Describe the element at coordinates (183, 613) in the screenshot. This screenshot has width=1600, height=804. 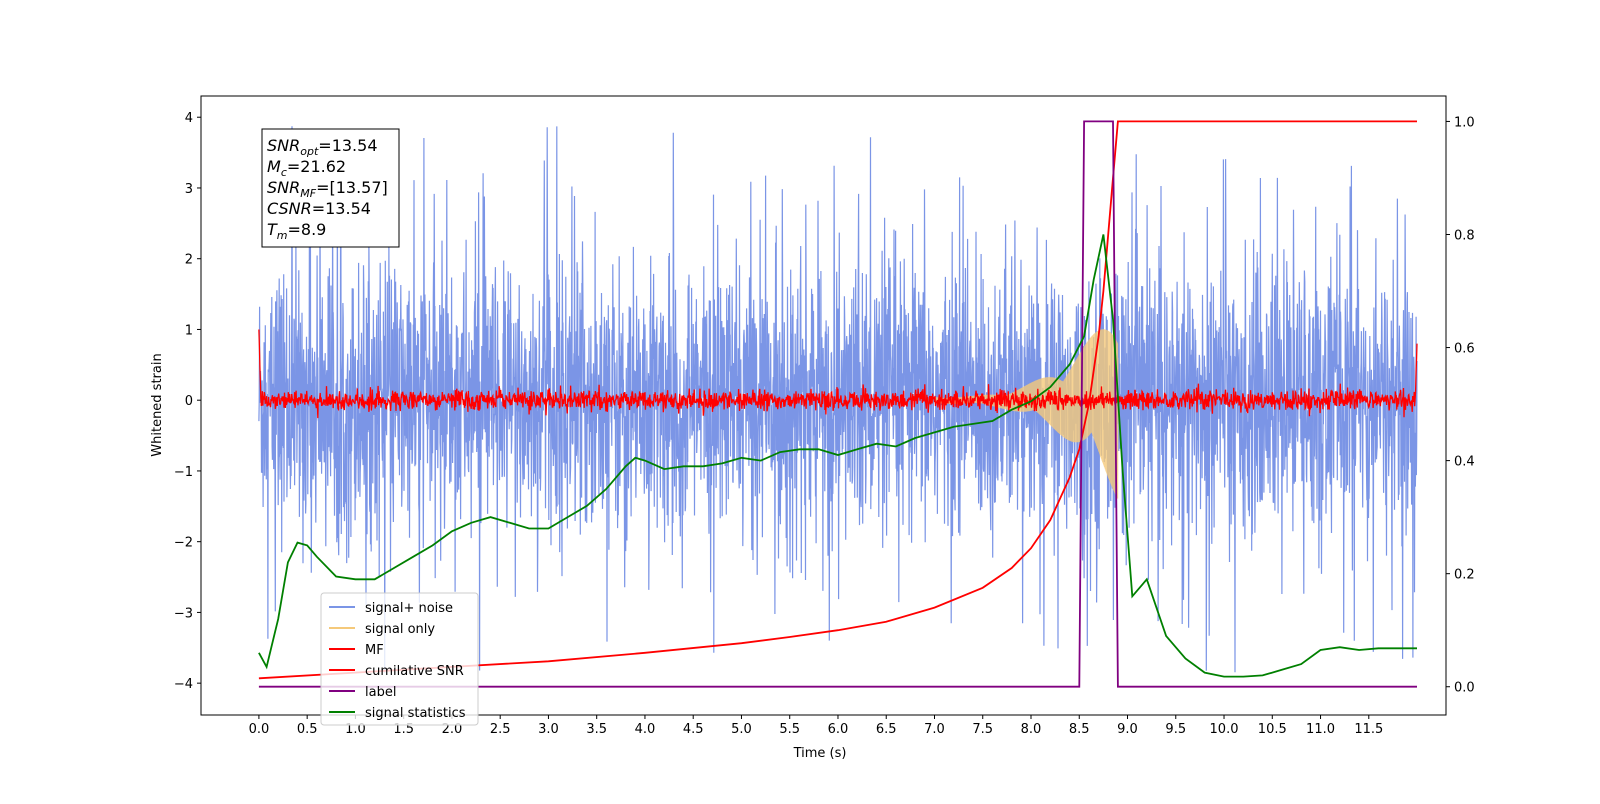
I see `y-tick-label: −3` at that location.